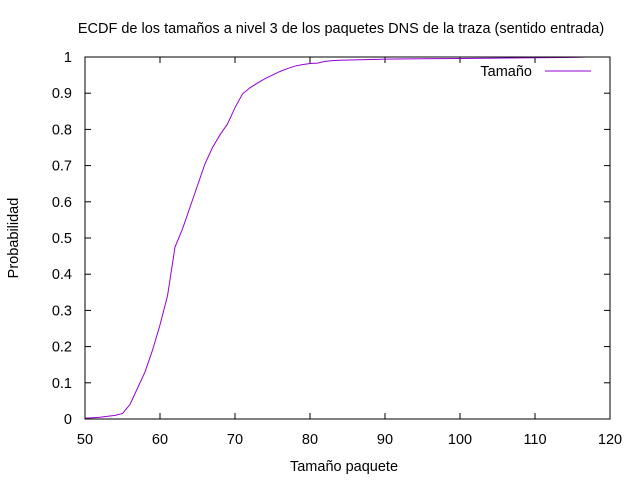  Describe the element at coordinates (610, 440) in the screenshot. I see `x-tick-label: 120` at that location.